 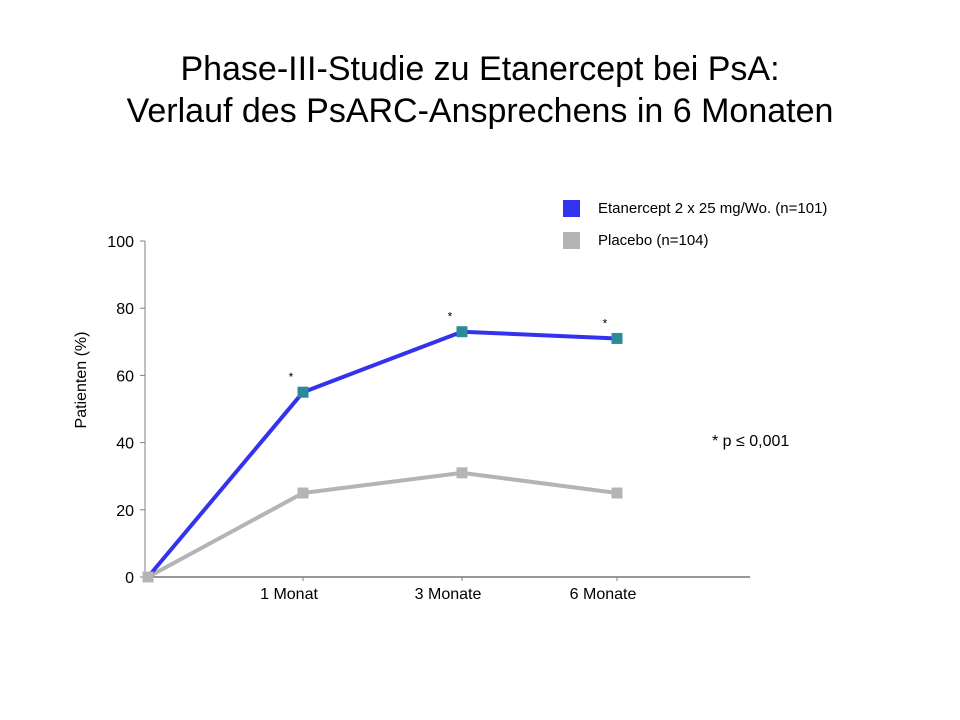 I want to click on x-tick-label: 1 Monat, so click(x=289, y=594).